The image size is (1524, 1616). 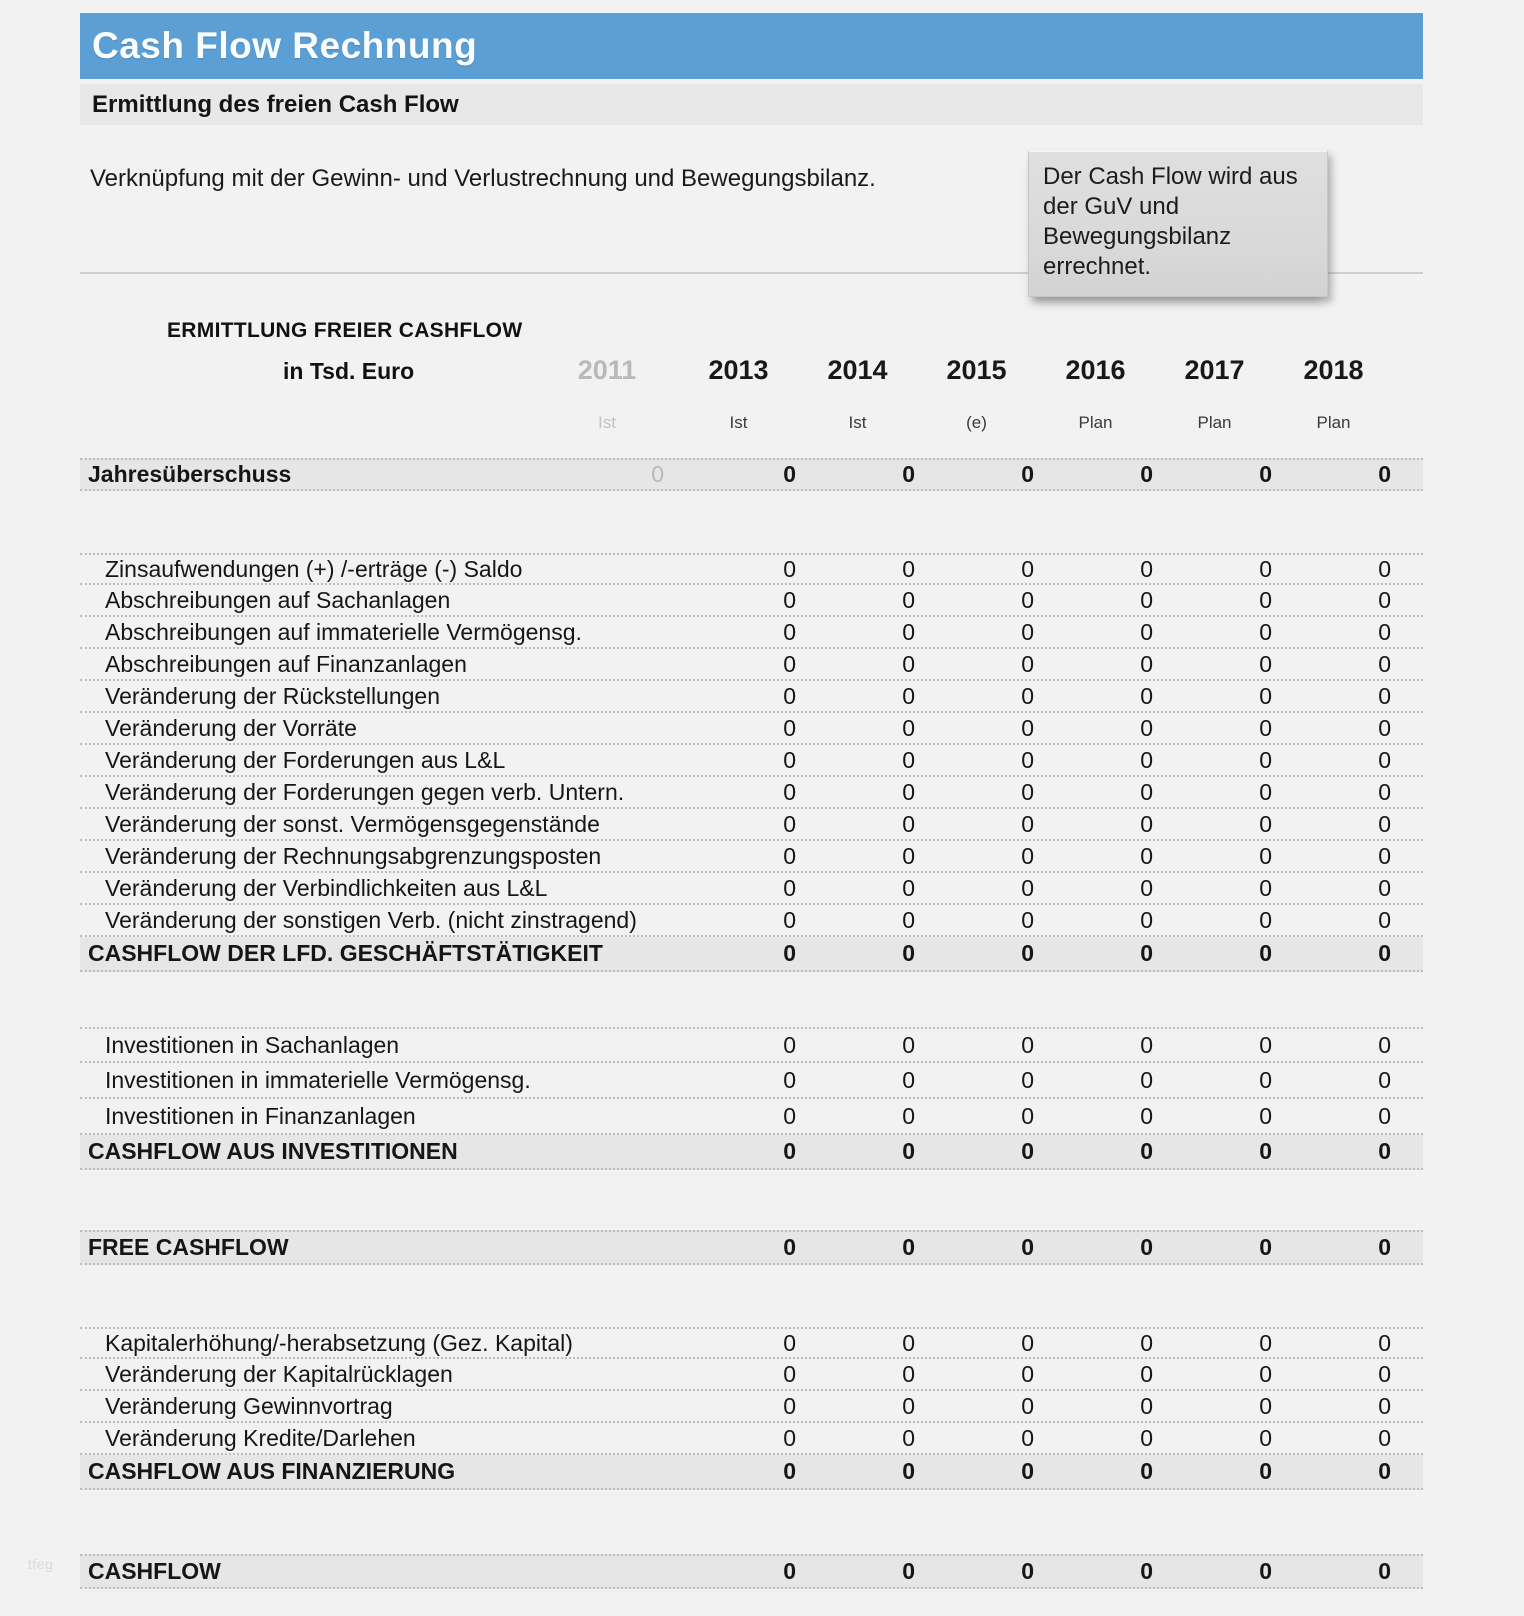 I want to click on row-label: Veränderung der Forderungen aus L&L, so click(x=305, y=759).